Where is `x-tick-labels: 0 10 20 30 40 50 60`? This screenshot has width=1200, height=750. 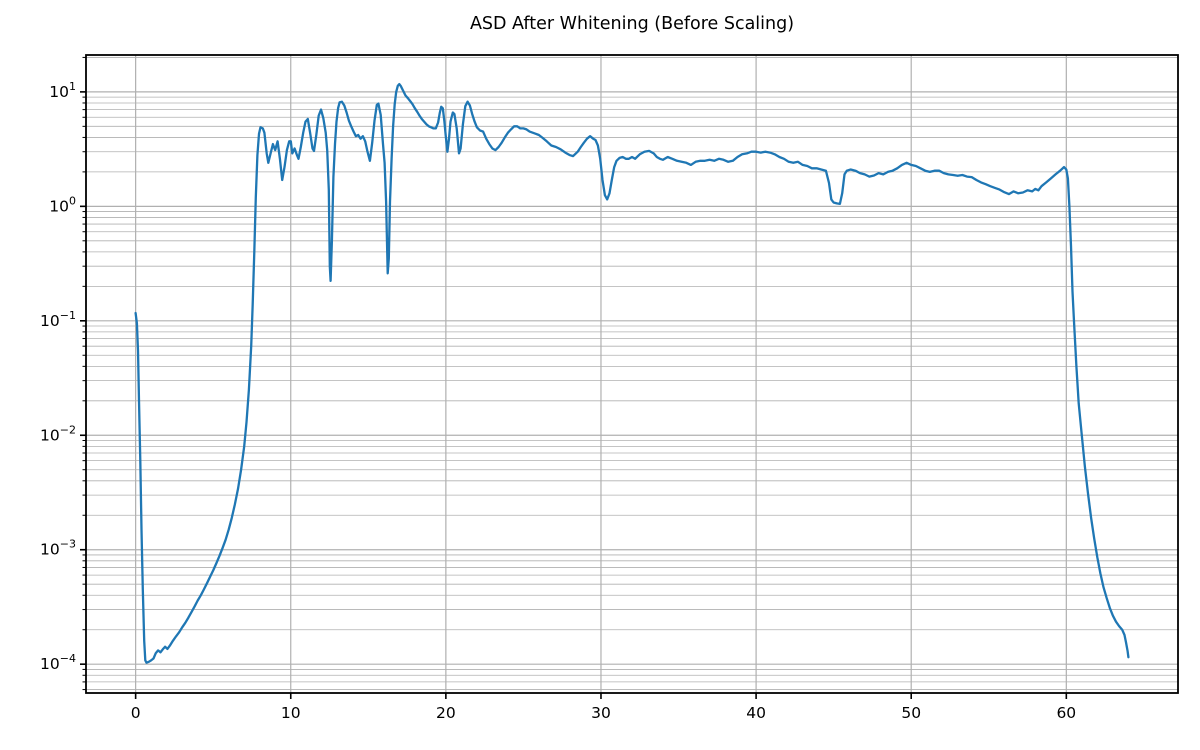
x-tick-labels: 0 10 20 30 40 50 60 is located at coordinates (603, 713).